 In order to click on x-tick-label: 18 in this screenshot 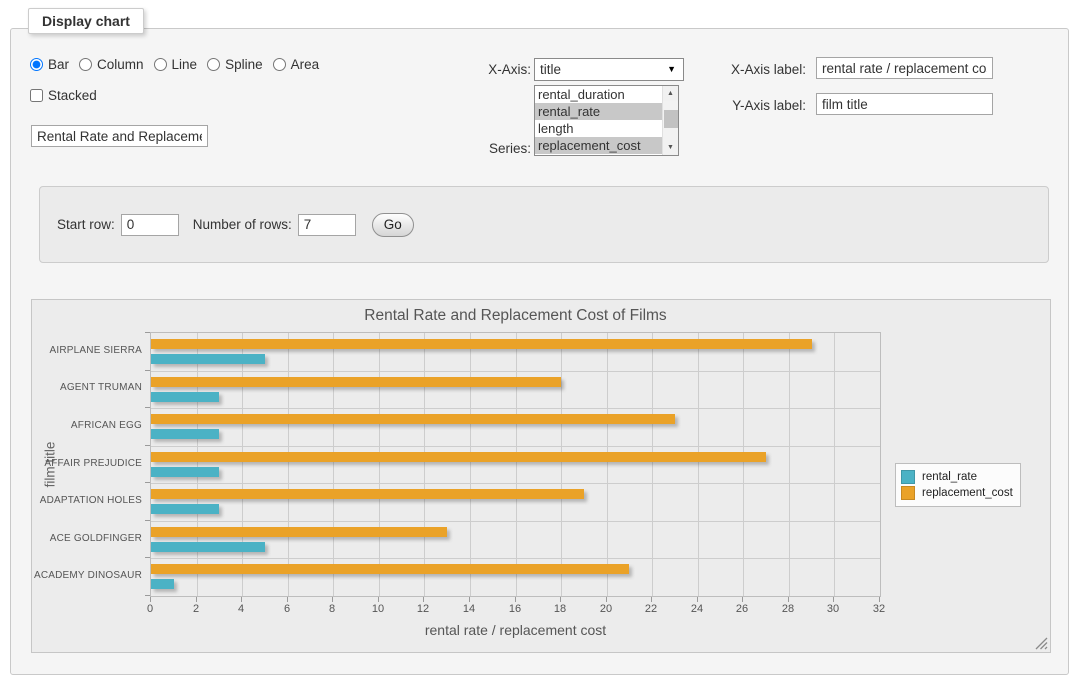, I will do `click(560, 609)`.